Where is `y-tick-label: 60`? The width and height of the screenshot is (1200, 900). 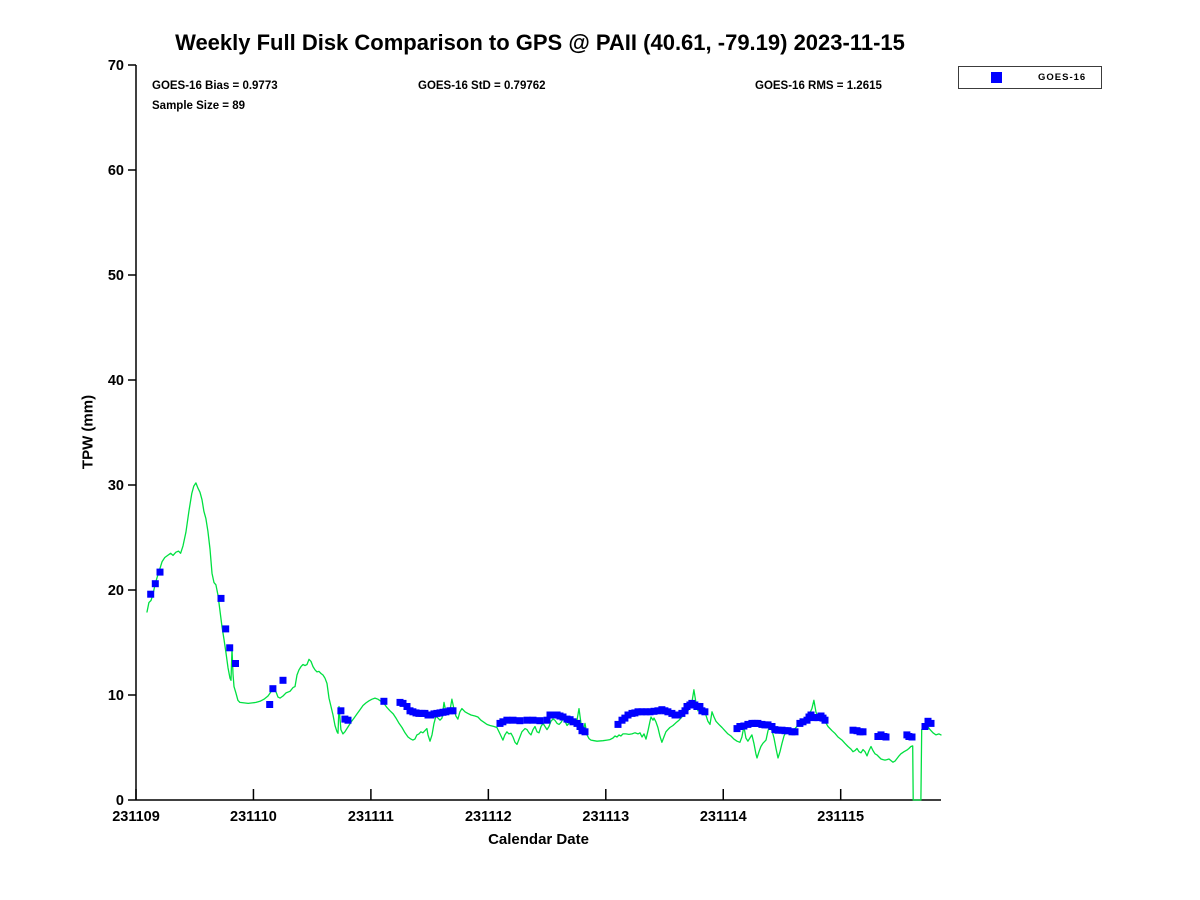
y-tick-label: 60 is located at coordinates (116, 171).